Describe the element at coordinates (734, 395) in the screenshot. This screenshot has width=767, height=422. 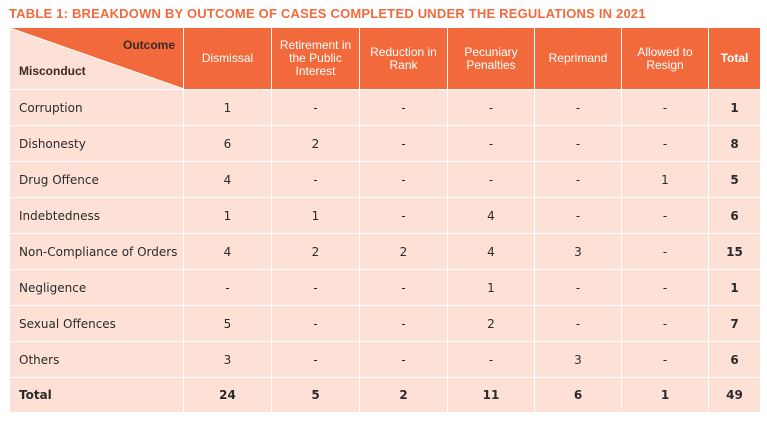
I see `grand-total-cell: 49` at that location.